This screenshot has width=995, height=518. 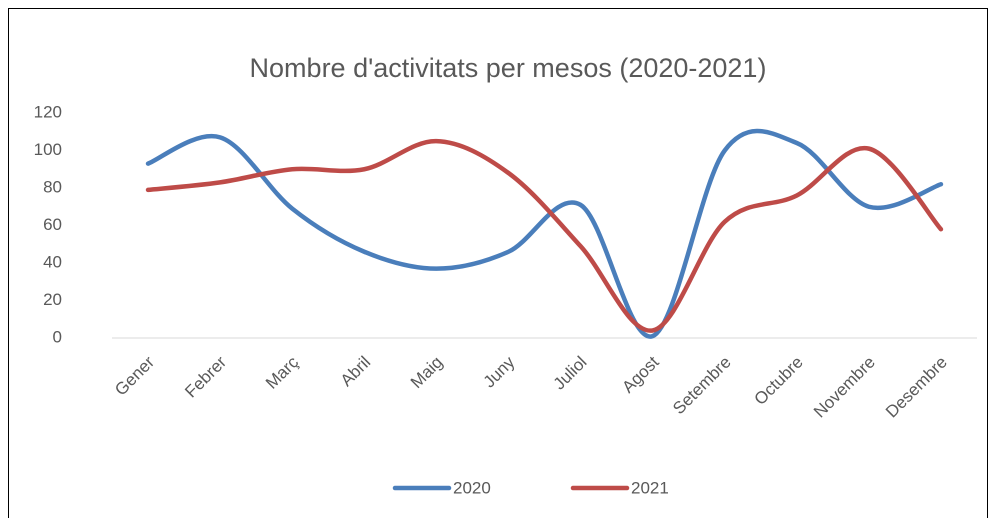 What do you see at coordinates (52, 261) in the screenshot?
I see `y-tick-label: 40` at bounding box center [52, 261].